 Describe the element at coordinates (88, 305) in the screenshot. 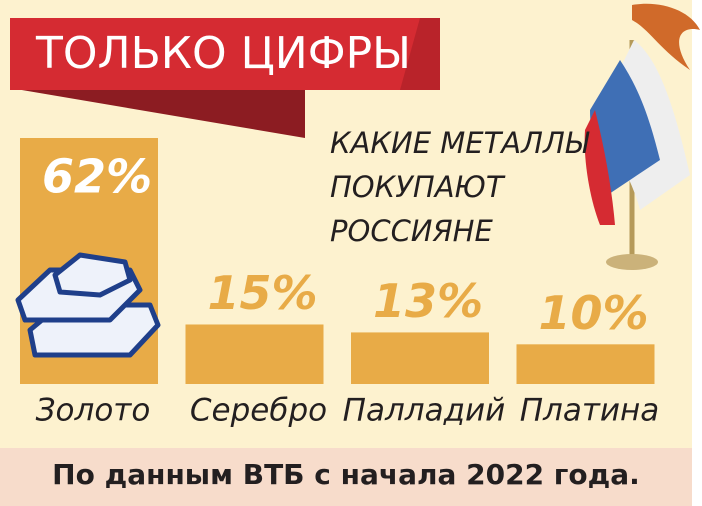

I see `ingot-icon` at that location.